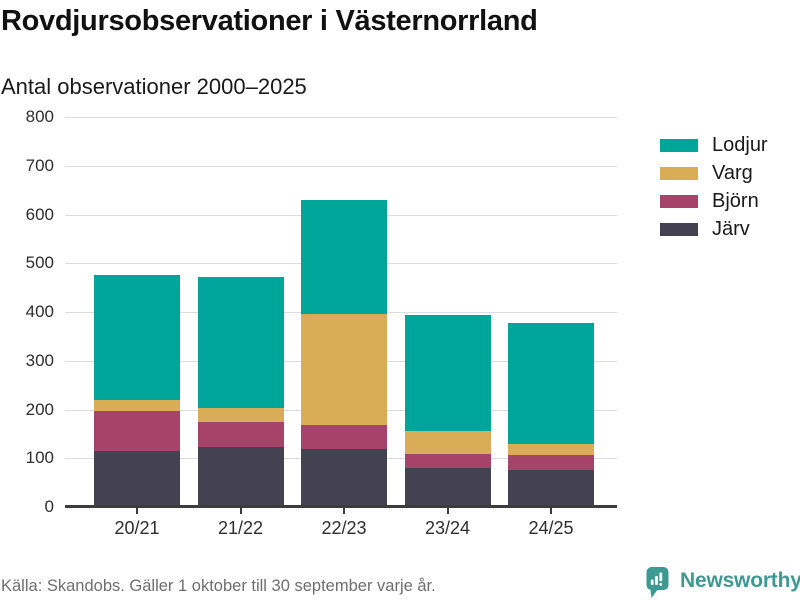 The width and height of the screenshot is (800, 600). What do you see at coordinates (344, 478) in the screenshot?
I see `bar-segment-järv-22-23` at bounding box center [344, 478].